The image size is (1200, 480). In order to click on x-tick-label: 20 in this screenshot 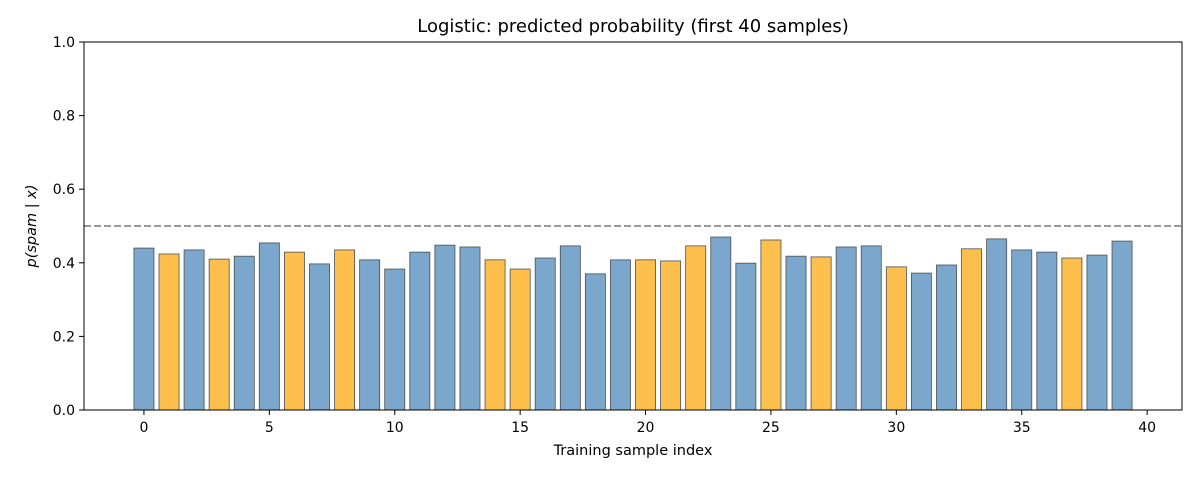, I will do `click(646, 428)`.